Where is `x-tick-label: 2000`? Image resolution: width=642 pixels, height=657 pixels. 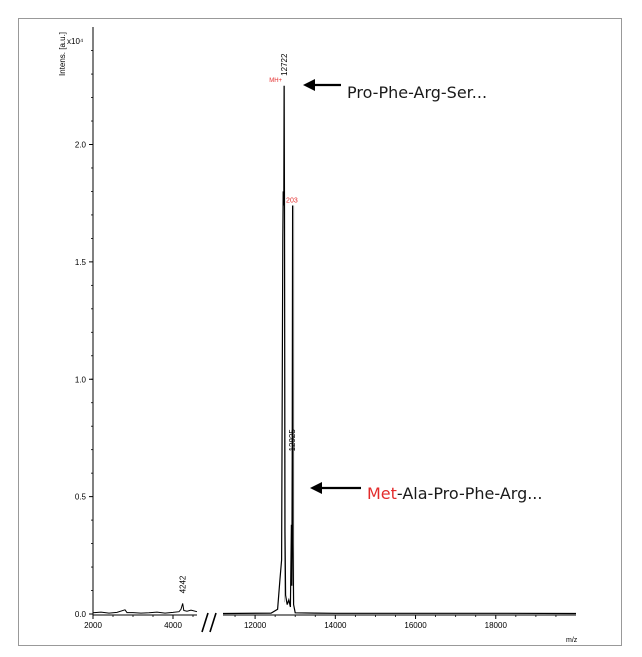 x-tick-label: 2000 is located at coordinates (93, 625).